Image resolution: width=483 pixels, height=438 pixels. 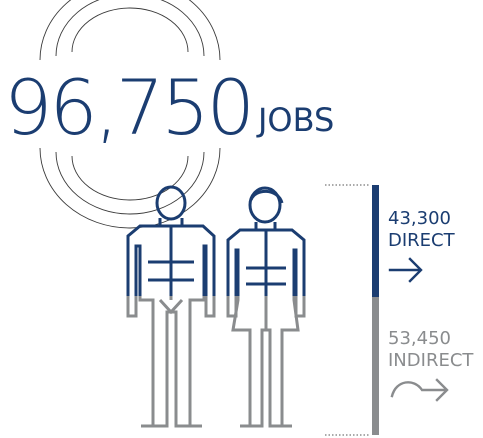 I want to click on bar-scale-icon, so click(x=352, y=310).